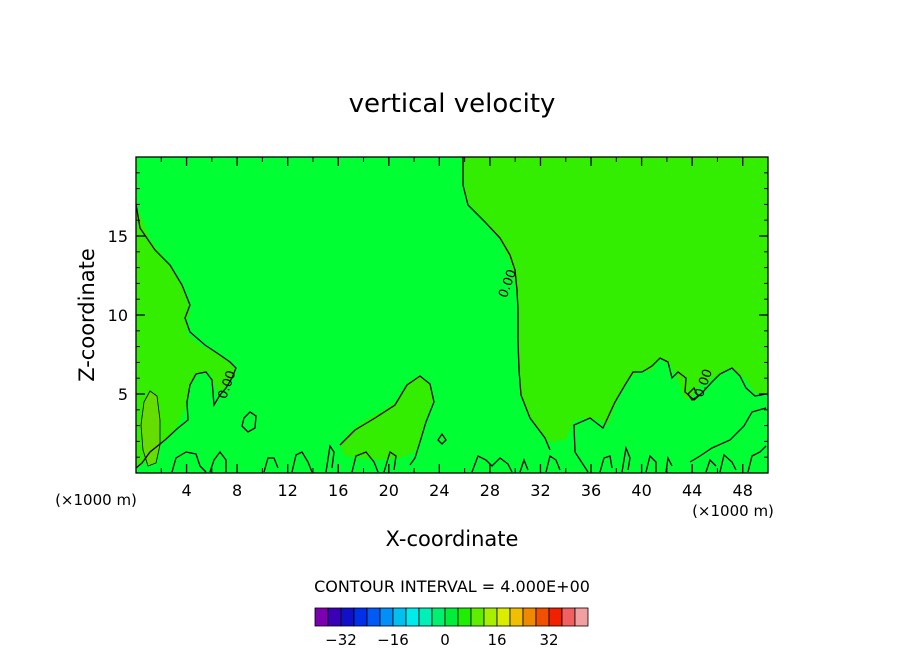 The image size is (904, 654). I want to click on contour-labels: 0.000.000.00, so click(466, 334).